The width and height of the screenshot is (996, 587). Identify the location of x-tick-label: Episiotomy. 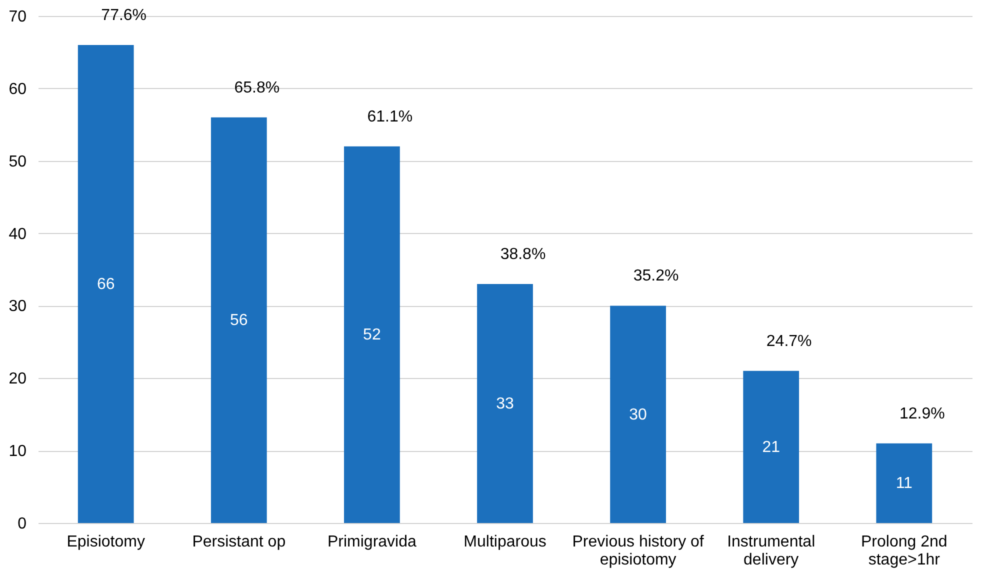
(105, 542).